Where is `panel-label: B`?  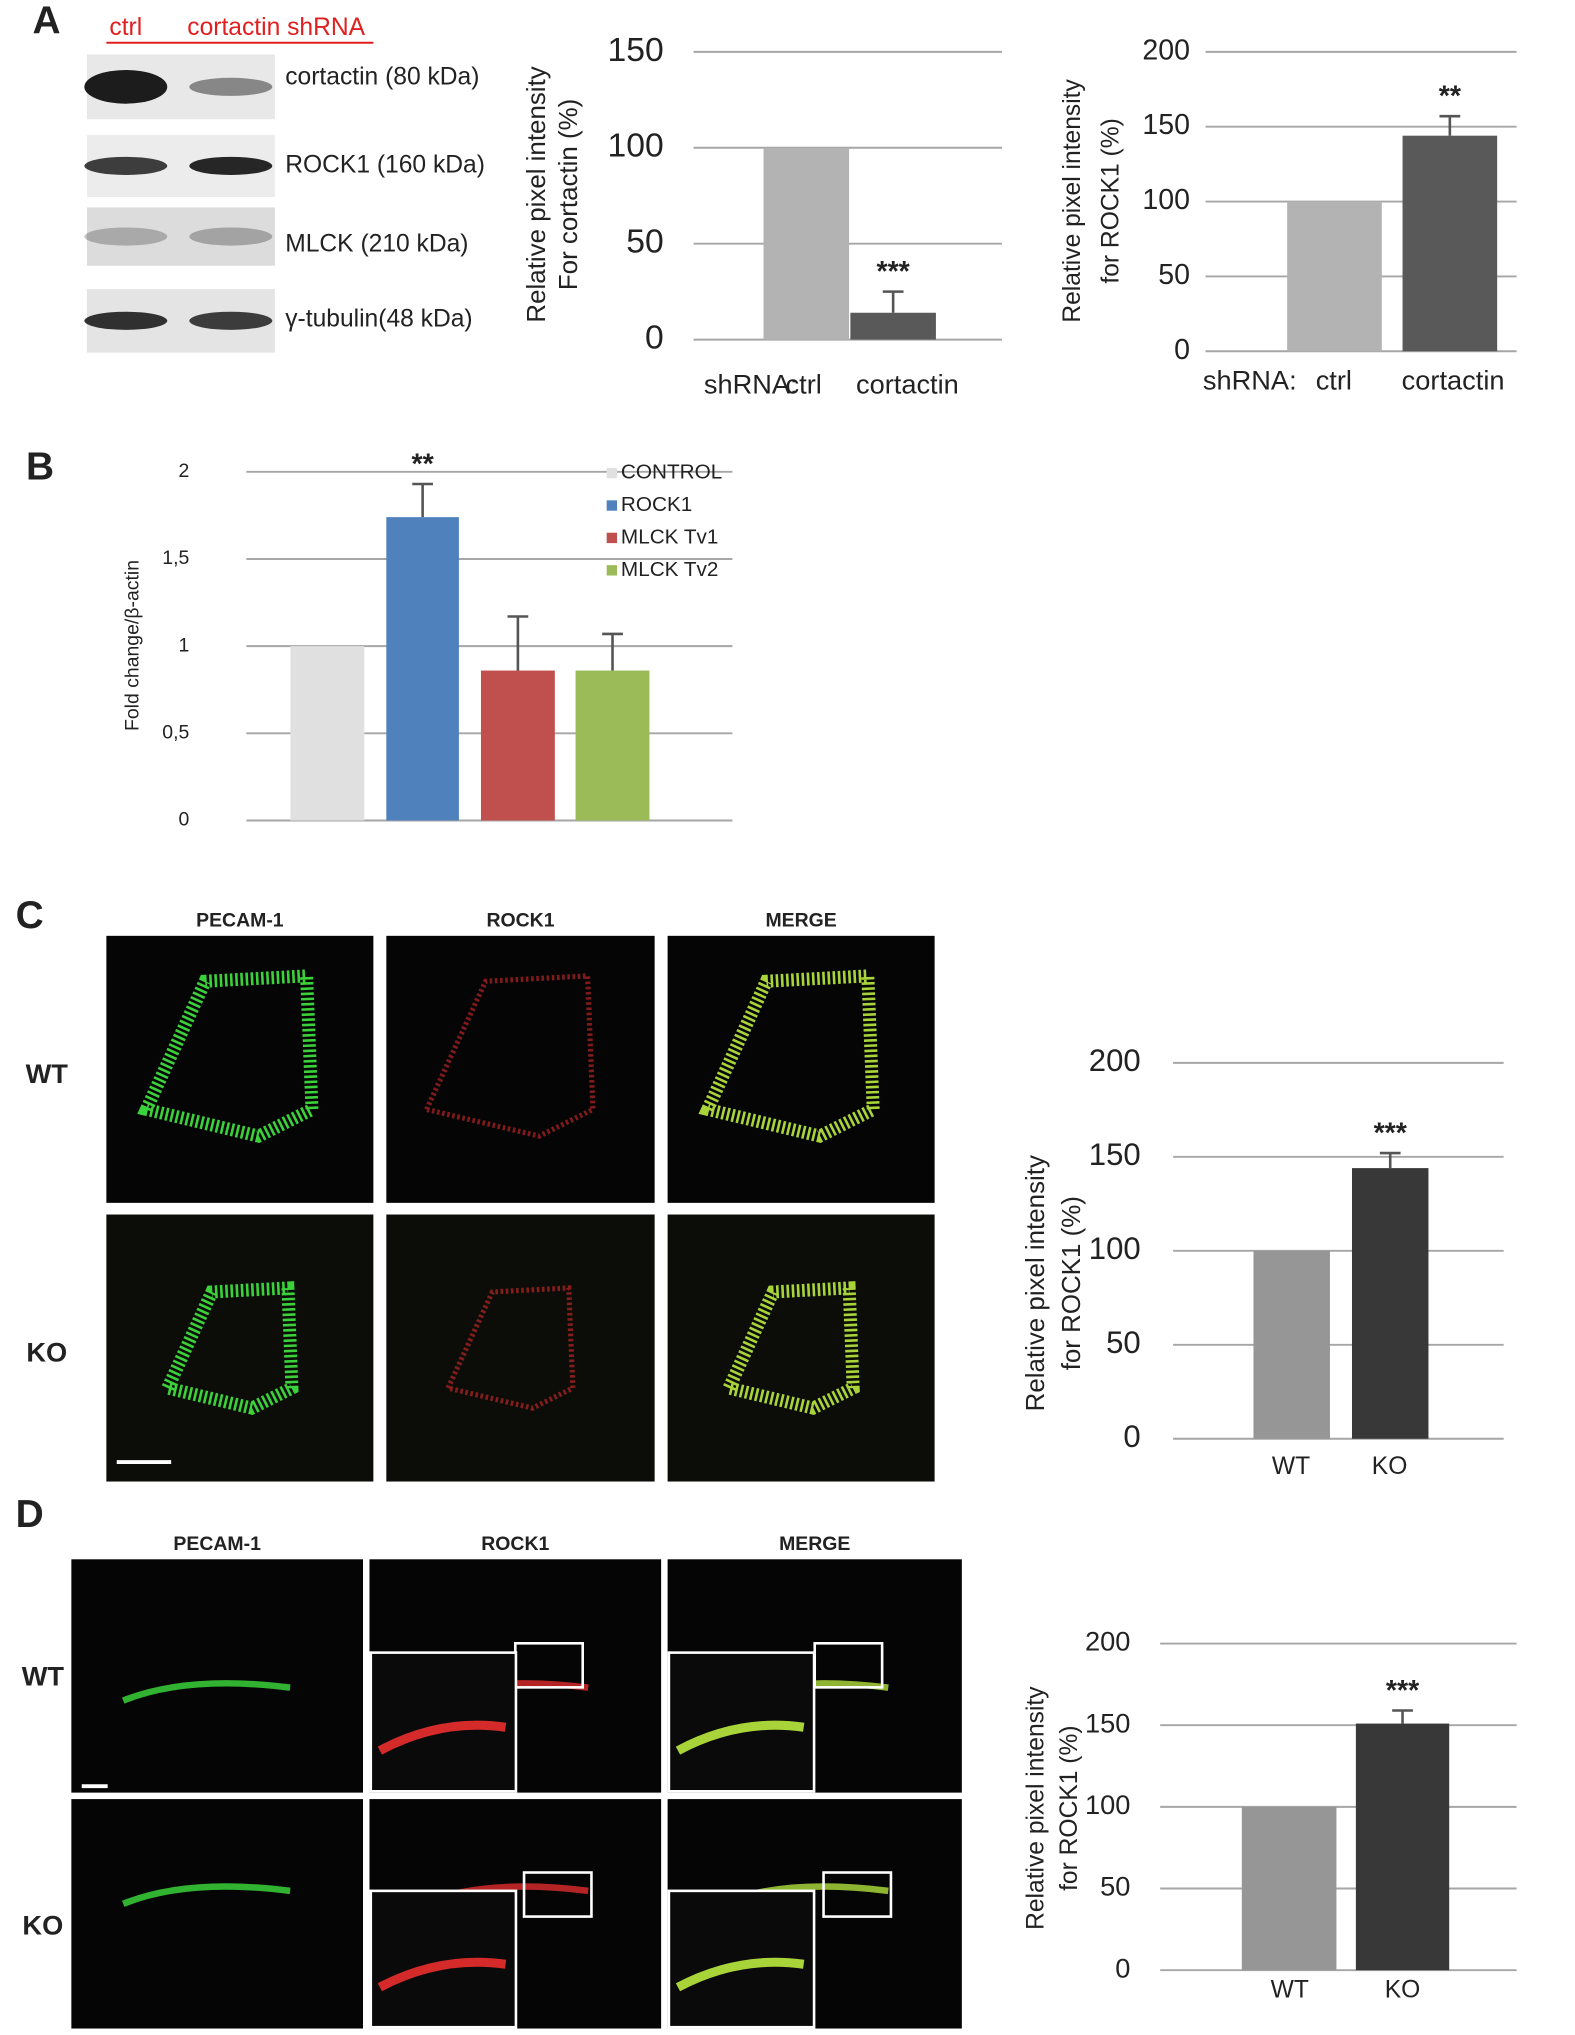
panel-label: B is located at coordinates (40, 466).